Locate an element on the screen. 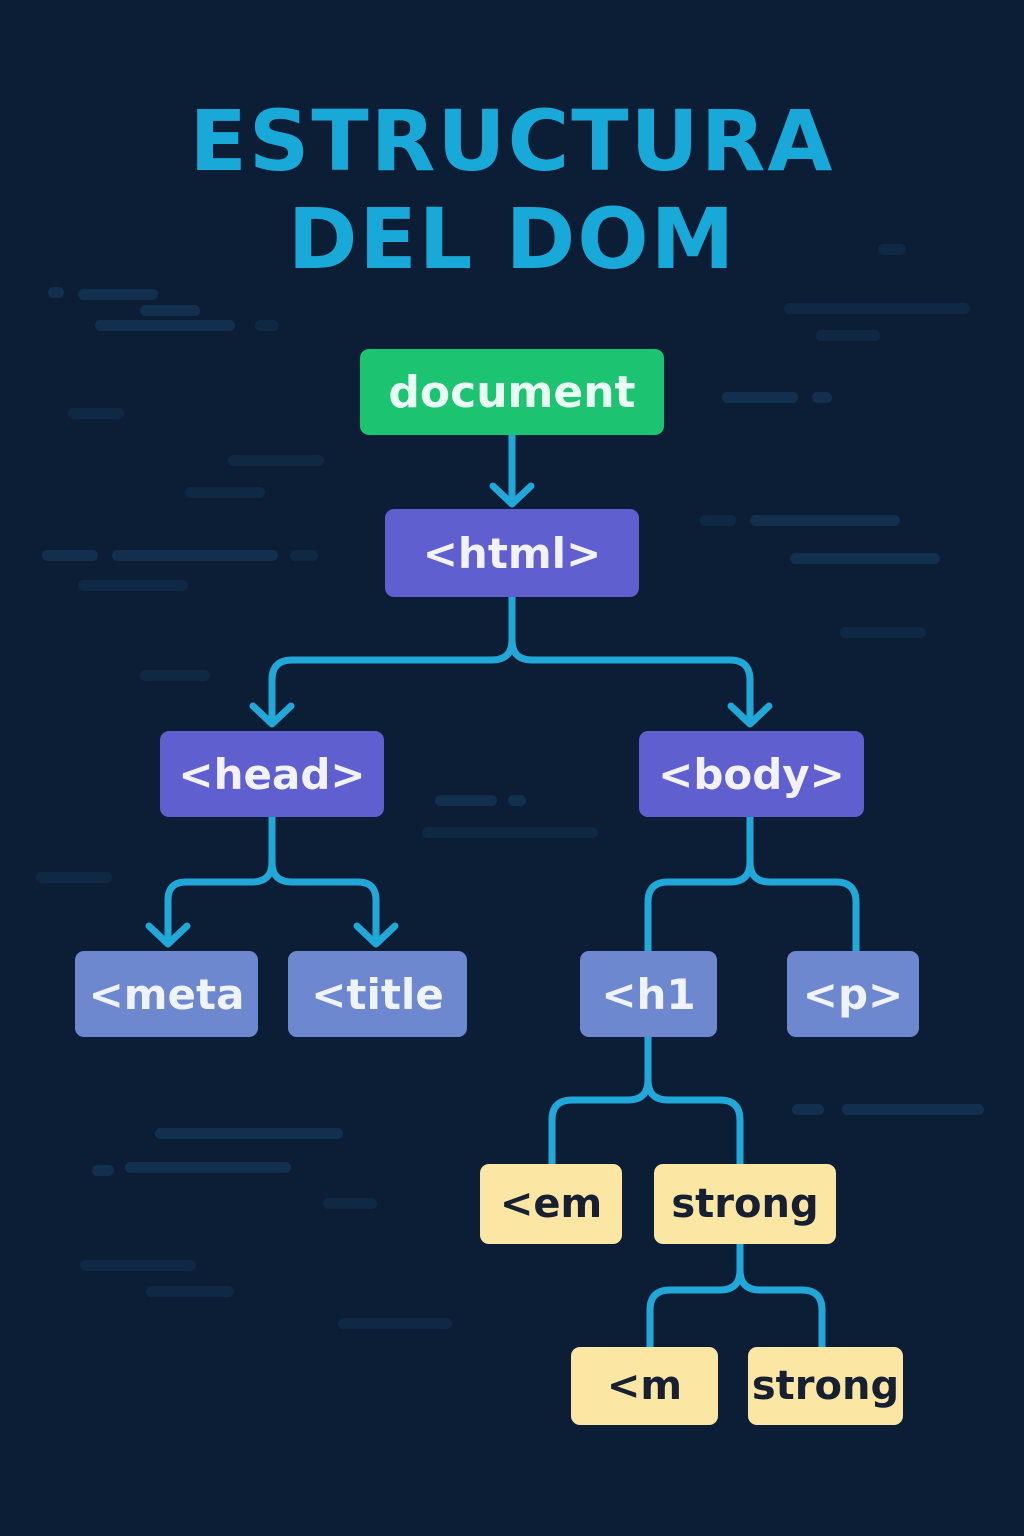 The width and height of the screenshot is (1024, 1536). node-document: document is located at coordinates (512, 392).